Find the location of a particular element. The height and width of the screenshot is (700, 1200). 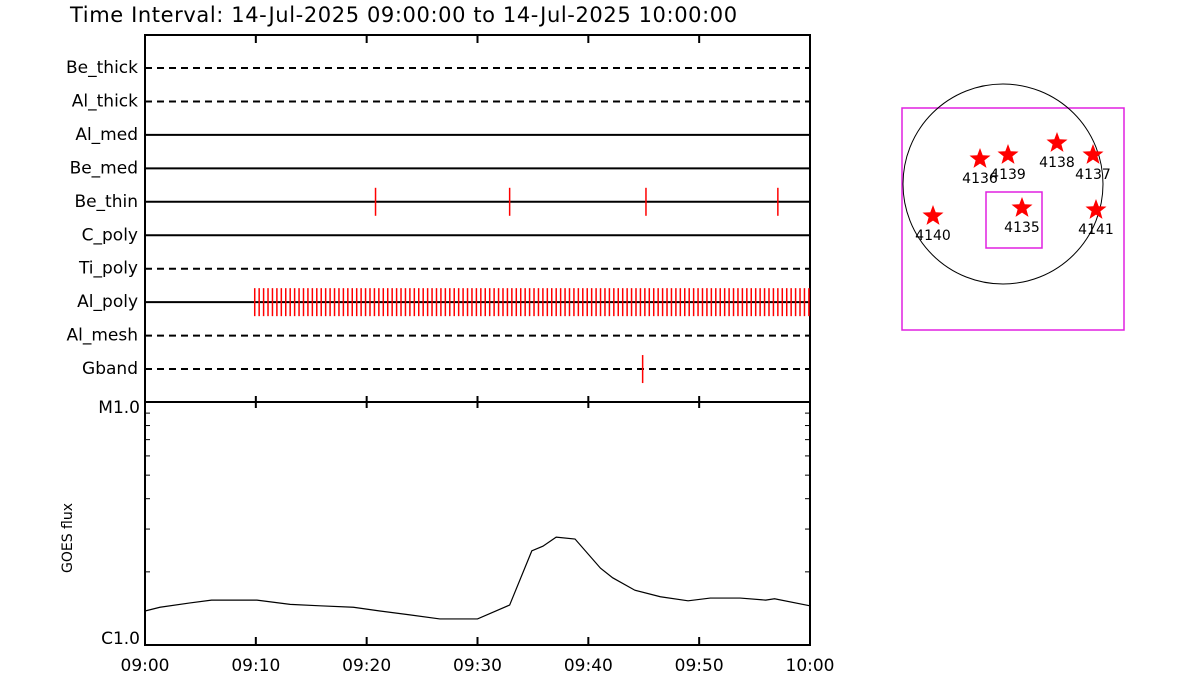

goes-curve is located at coordinates (477, 578).